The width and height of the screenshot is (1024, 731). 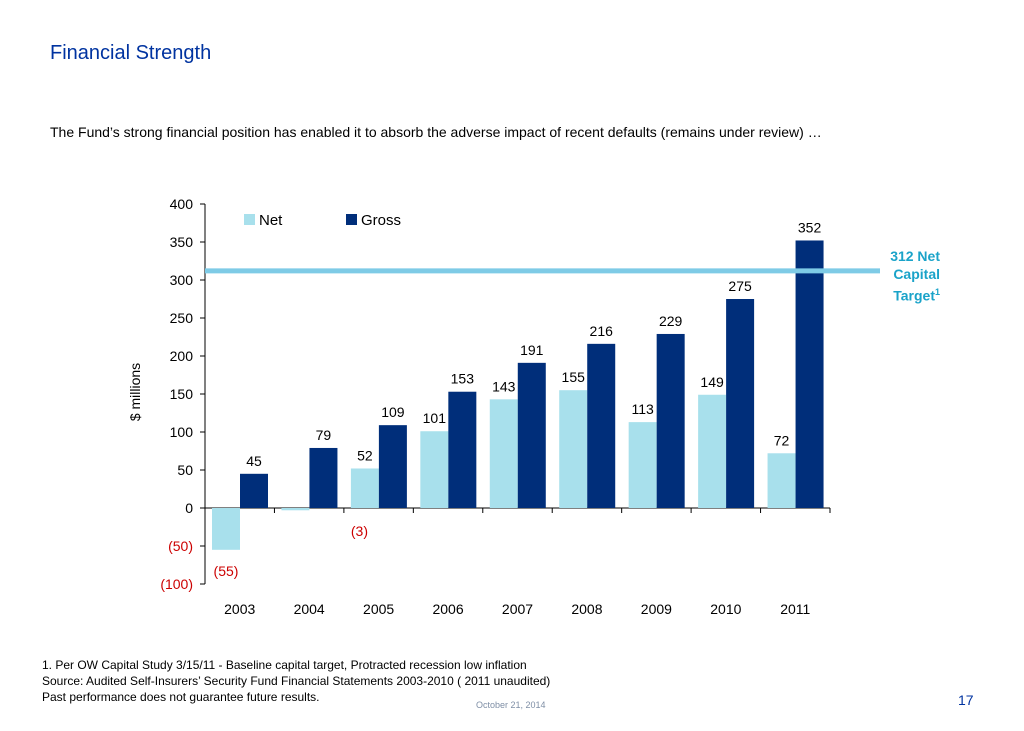 I want to click on y-tick-label: 50, so click(x=185, y=470).